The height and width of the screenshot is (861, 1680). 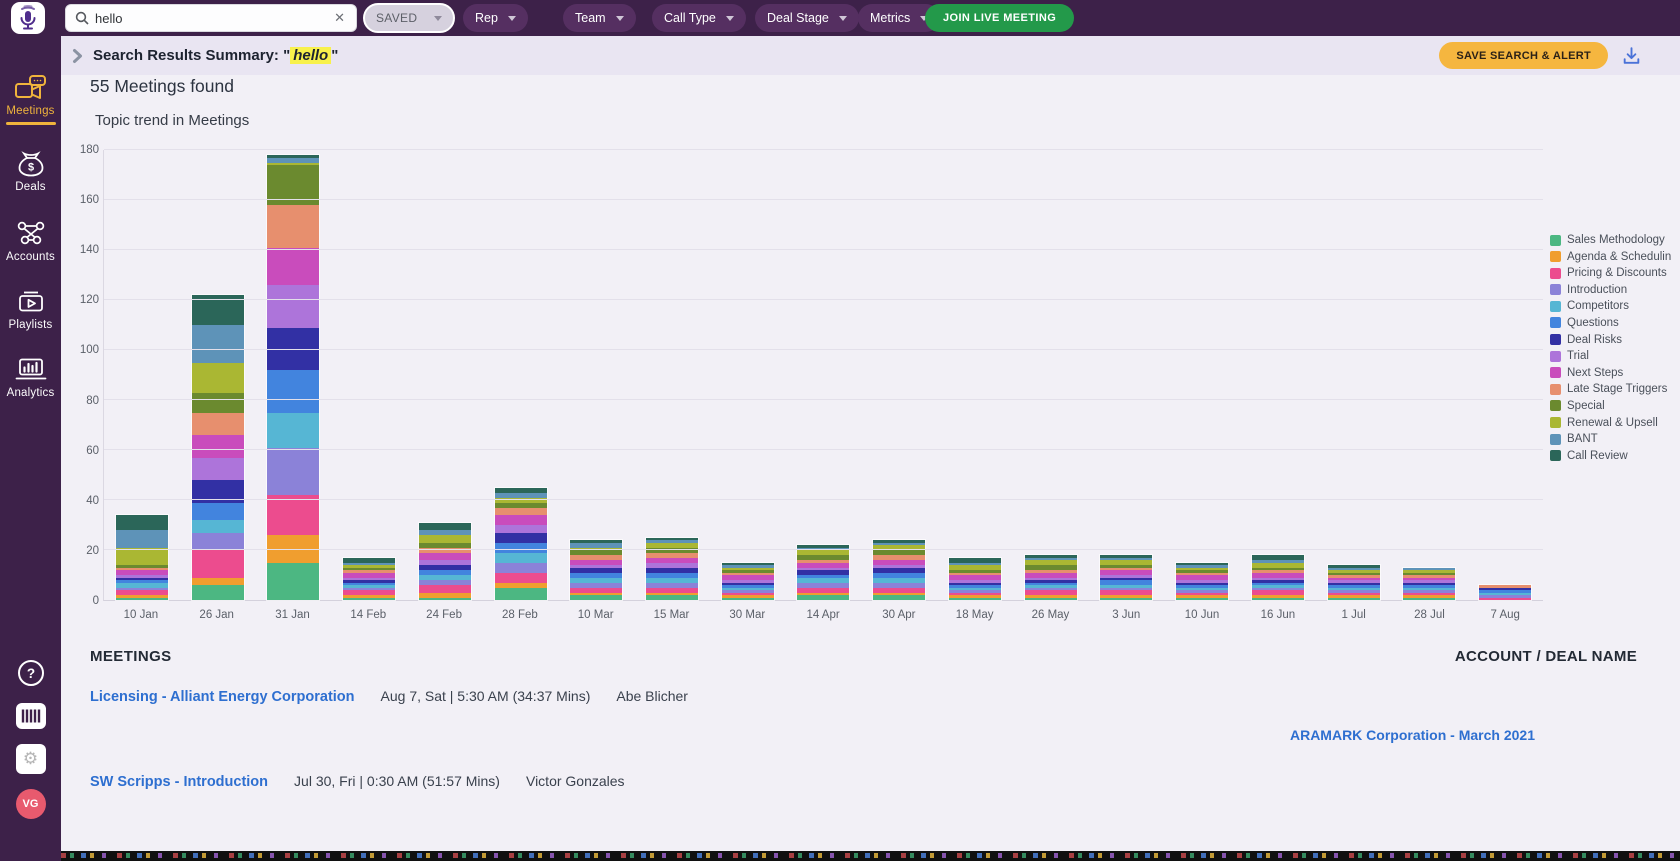 I want to click on sidebar-item-analytics: Analytics, so click(x=30, y=377).